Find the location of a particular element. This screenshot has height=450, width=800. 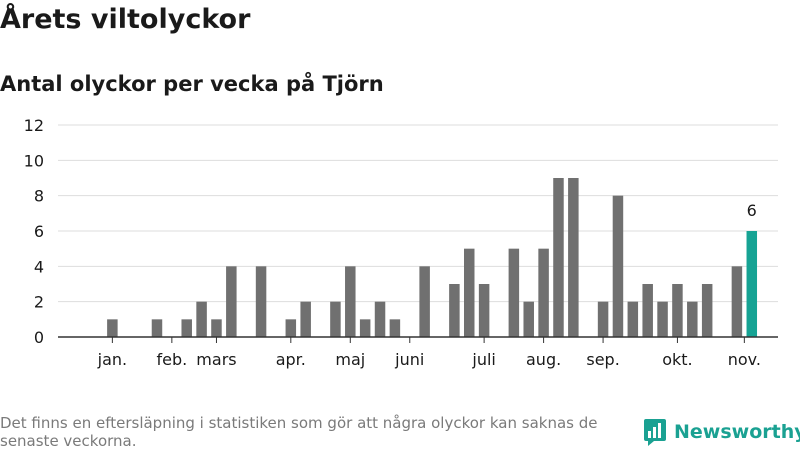

x-tick-label: aug. is located at coordinates (543, 359).